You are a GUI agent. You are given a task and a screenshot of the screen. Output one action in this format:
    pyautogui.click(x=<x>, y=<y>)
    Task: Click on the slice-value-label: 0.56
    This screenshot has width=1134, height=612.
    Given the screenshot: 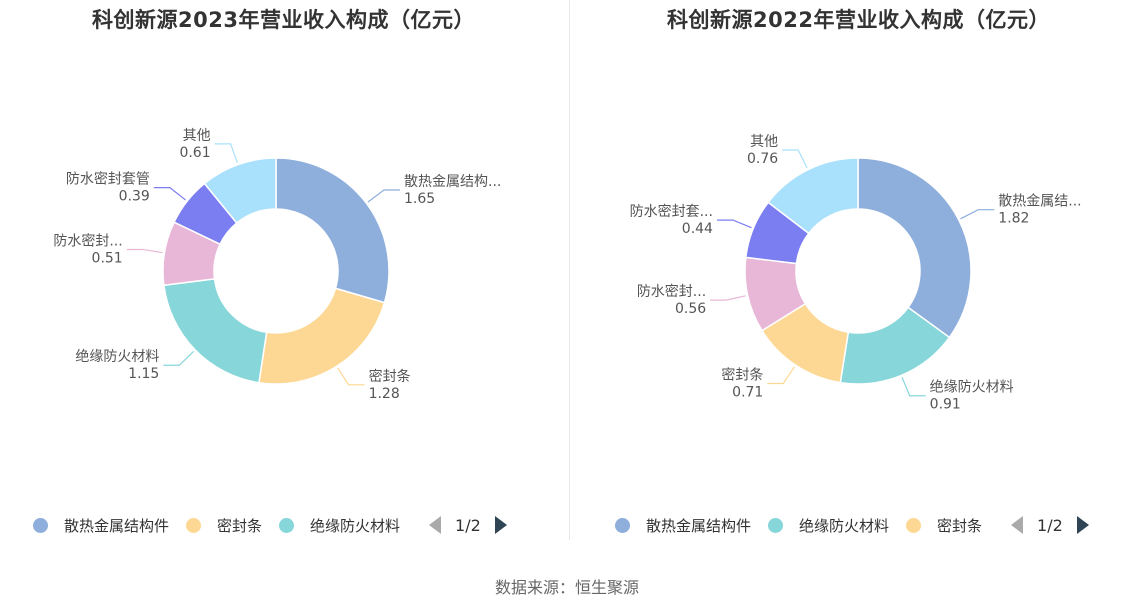 What is the action you would take?
    pyautogui.click(x=690, y=309)
    